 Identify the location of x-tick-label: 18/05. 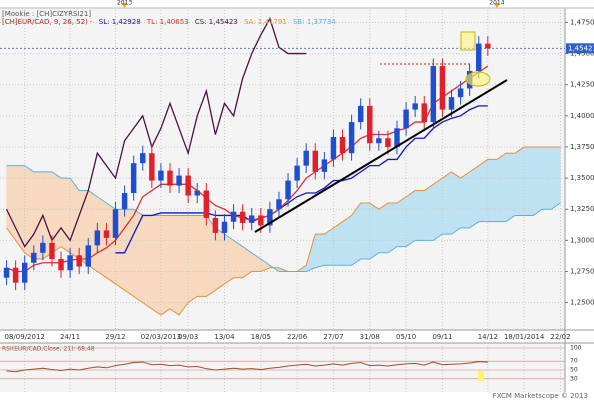
(261, 337).